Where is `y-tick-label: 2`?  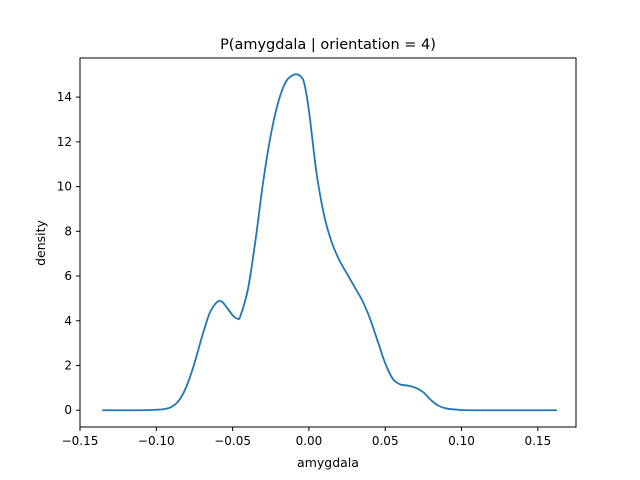 y-tick-label: 2 is located at coordinates (68, 366).